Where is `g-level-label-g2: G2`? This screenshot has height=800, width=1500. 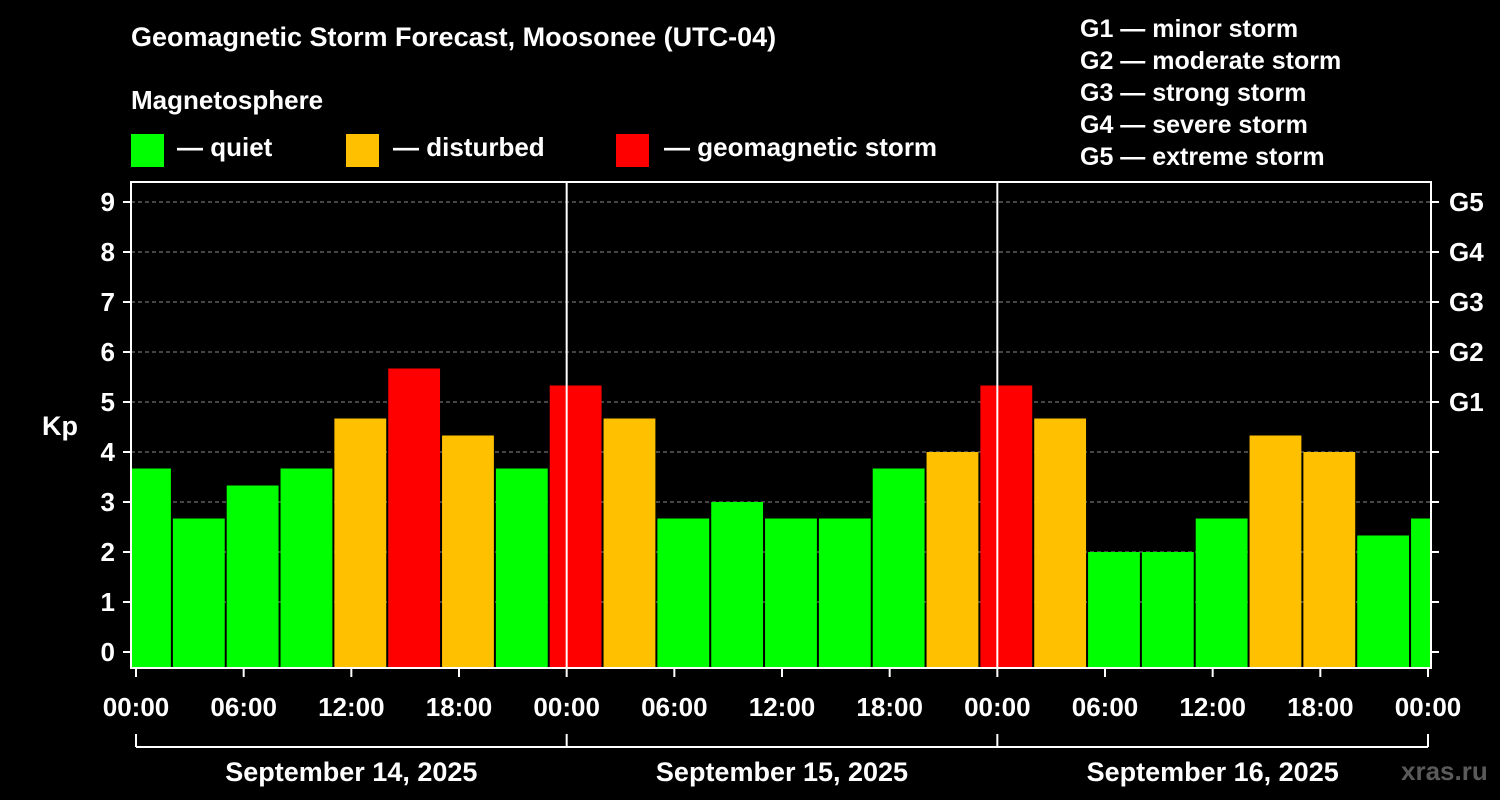 g-level-label-g2: G2 is located at coordinates (1466, 352).